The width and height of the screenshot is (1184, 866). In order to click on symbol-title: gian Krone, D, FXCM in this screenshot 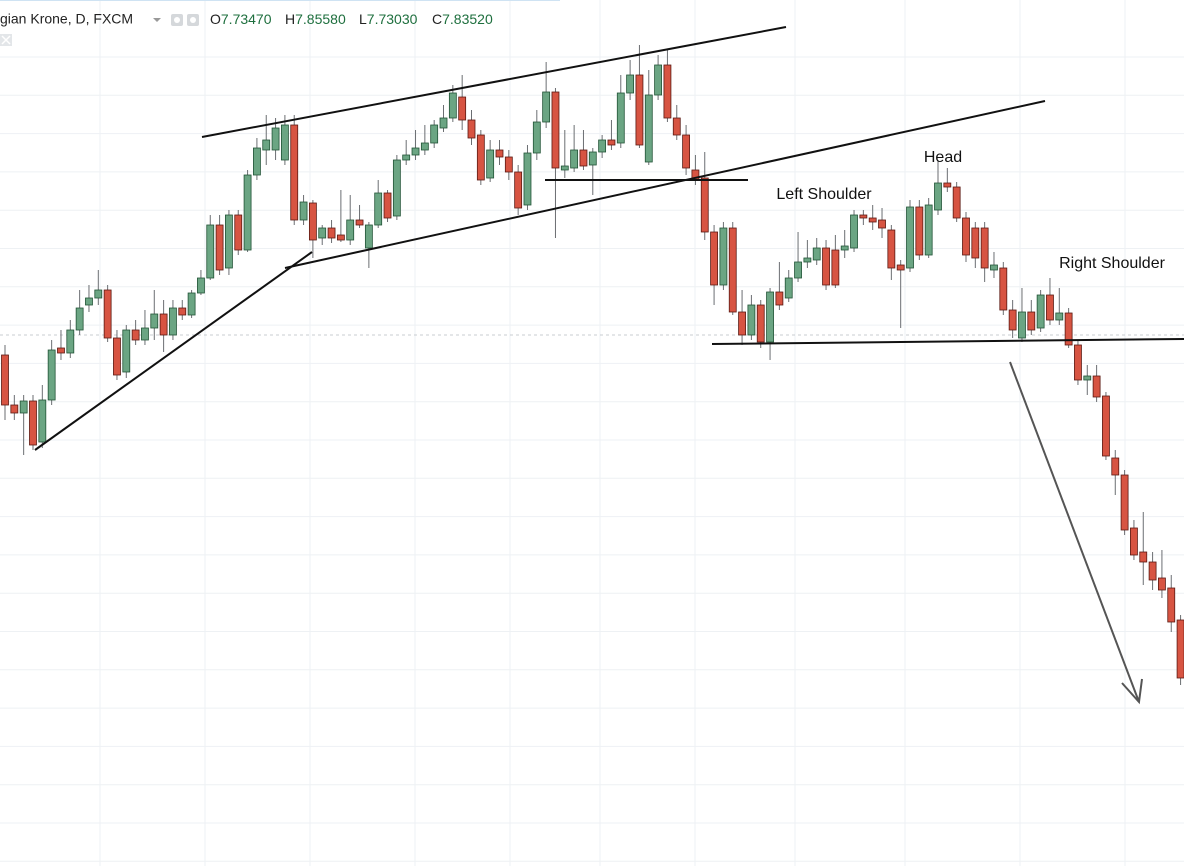, I will do `click(66, 19)`.